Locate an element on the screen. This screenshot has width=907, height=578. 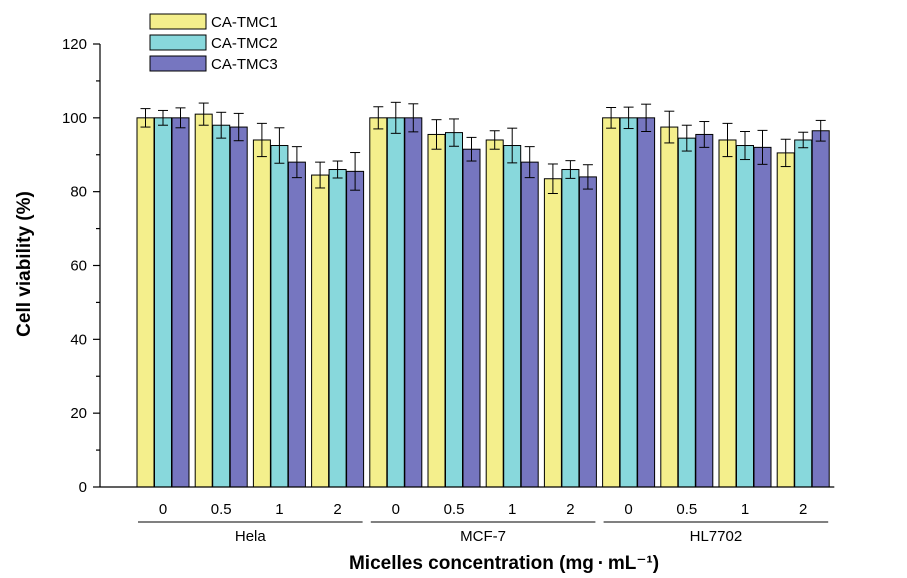
x-axis-title: Micelles concentration (mg · mL⁻¹) is located at coordinates (504, 563).